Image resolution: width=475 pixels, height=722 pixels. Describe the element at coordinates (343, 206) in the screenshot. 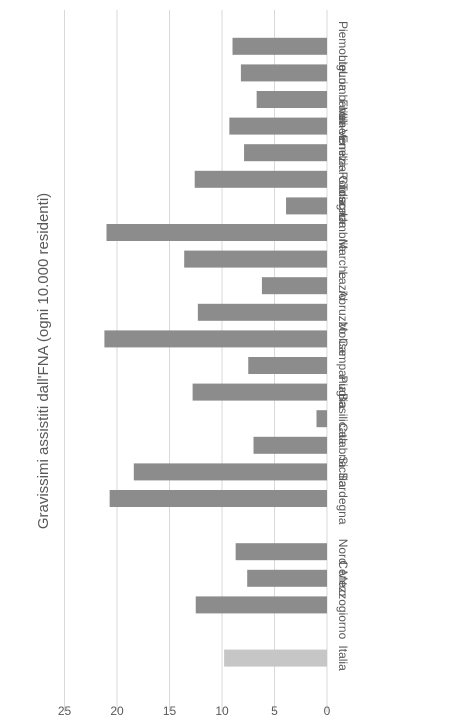

I see `category-label-toscana: Toscana` at that location.